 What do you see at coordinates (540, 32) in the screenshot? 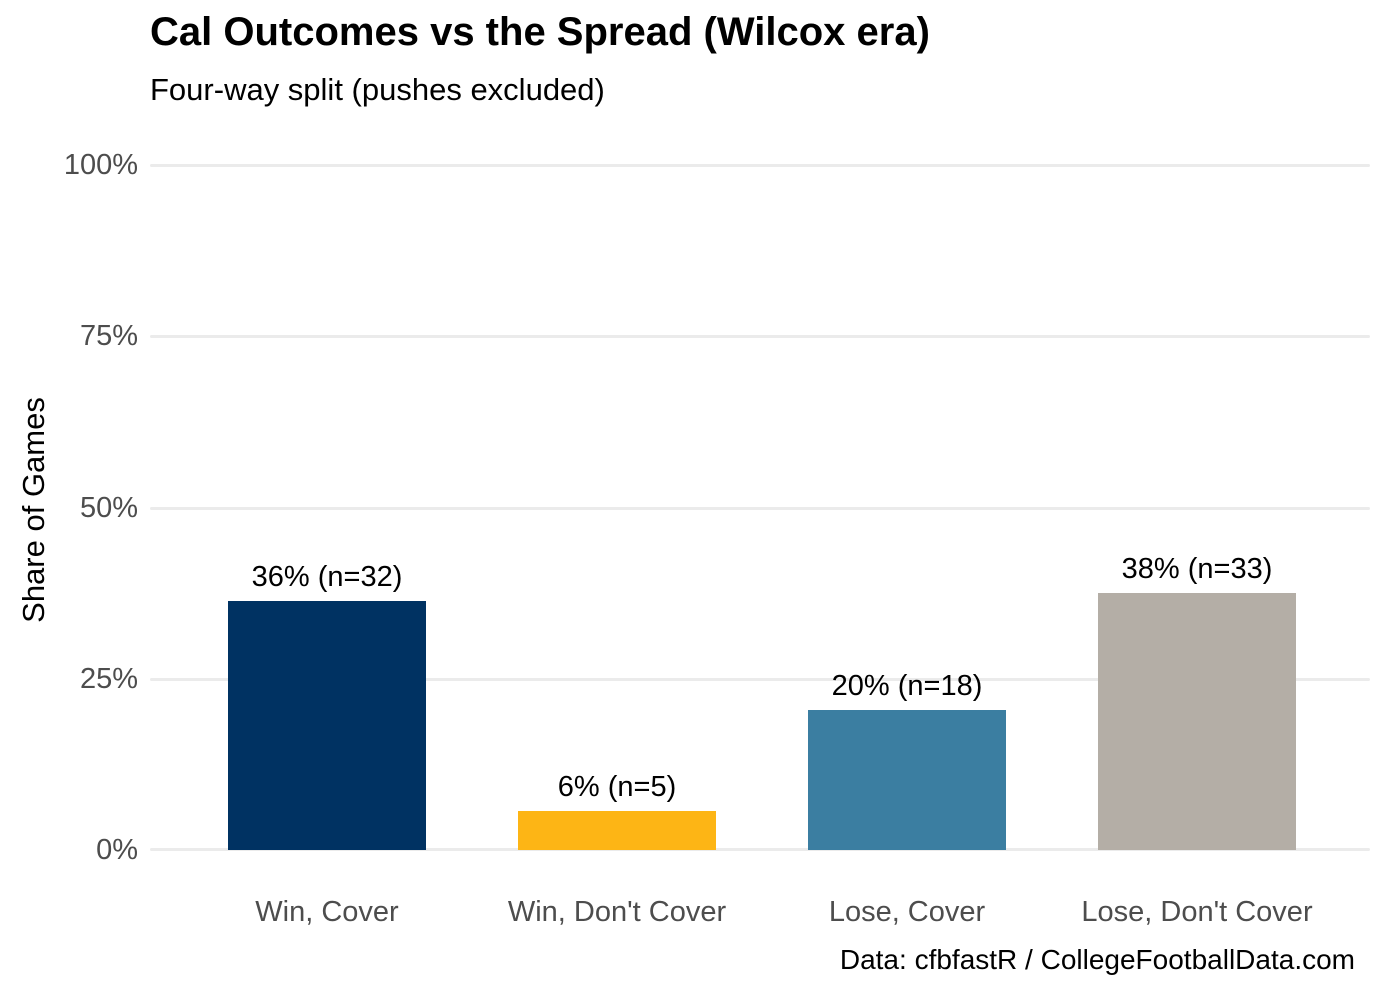
I see `chart-title: Cal Outcomes vs the Spread (Wilcox era)` at bounding box center [540, 32].